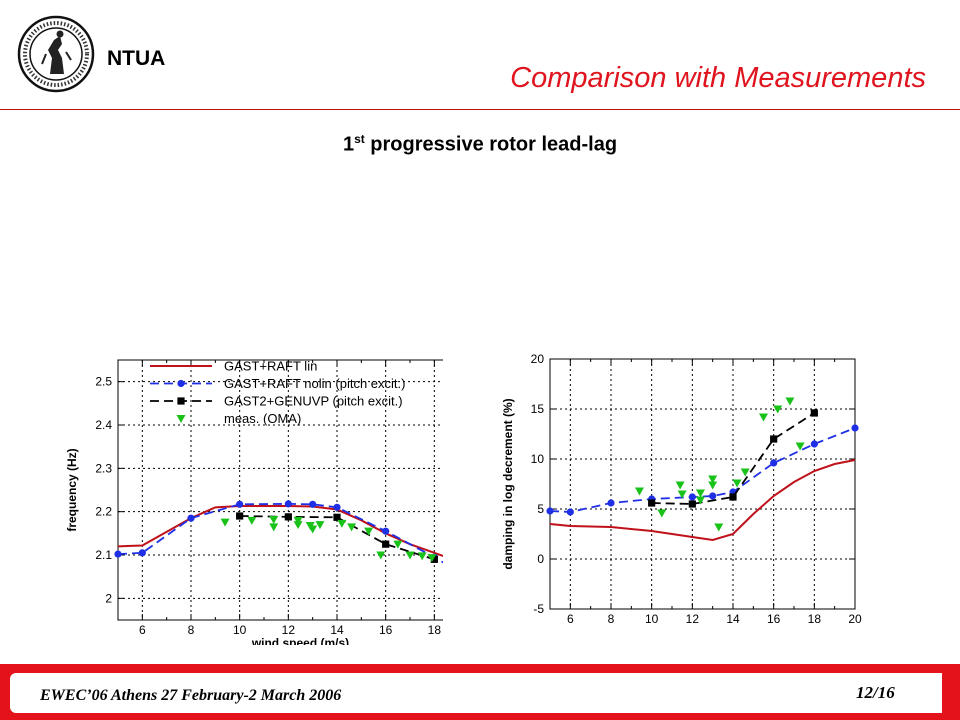 This screenshot has width=960, height=720. I want to click on slide-subtitle: 1st progressive rotor lead-lag, so click(480, 144).